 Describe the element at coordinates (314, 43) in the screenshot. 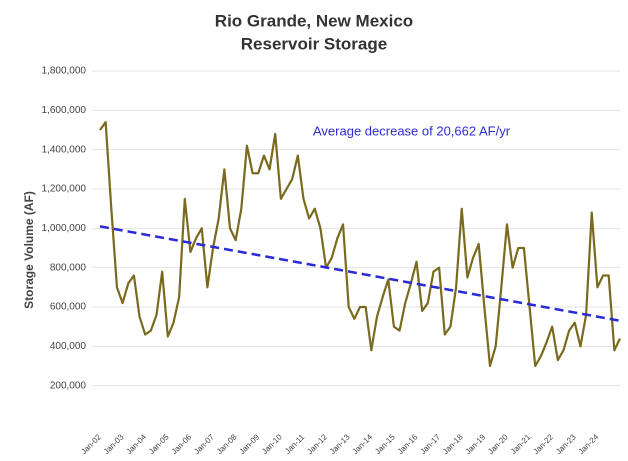

I see `chart-subtitle: Reservoir Storage` at that location.